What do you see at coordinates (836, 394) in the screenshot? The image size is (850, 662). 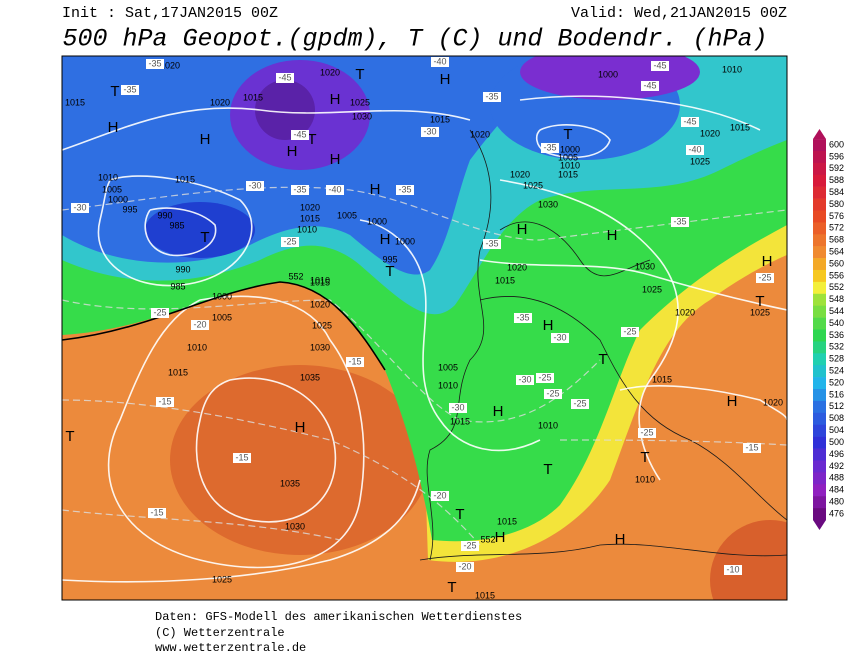 I see `colorbar-tick-label: 516` at bounding box center [836, 394].